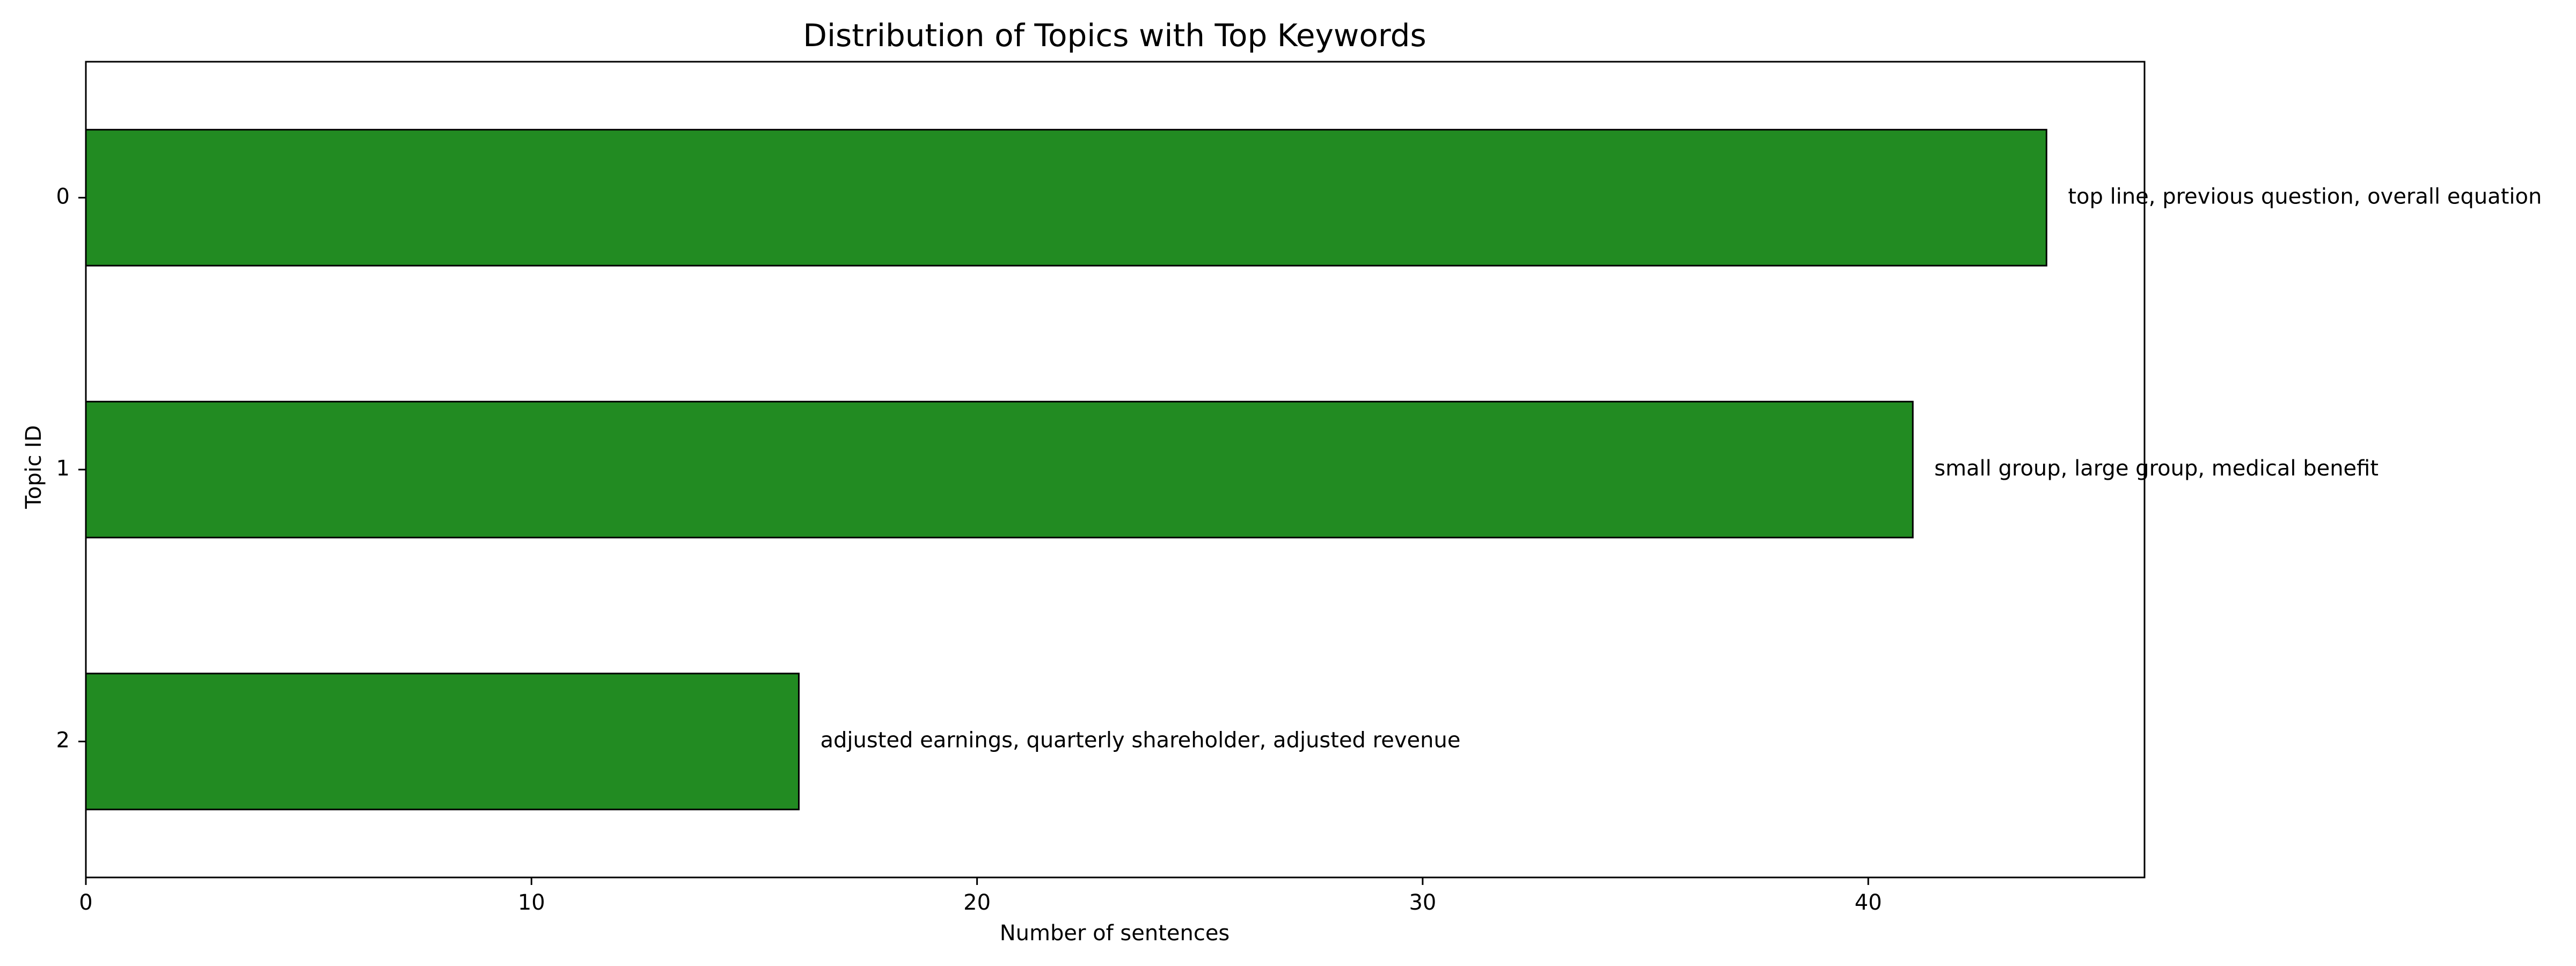 The height and width of the screenshot is (966, 2576). I want to click on x-axis-label: Number of sentences, so click(1115, 933).